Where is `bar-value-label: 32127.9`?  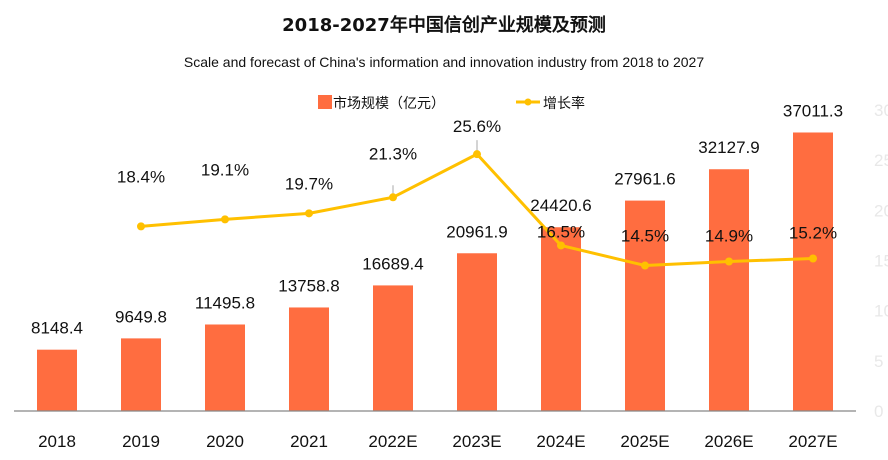
bar-value-label: 32127.9 is located at coordinates (728, 147).